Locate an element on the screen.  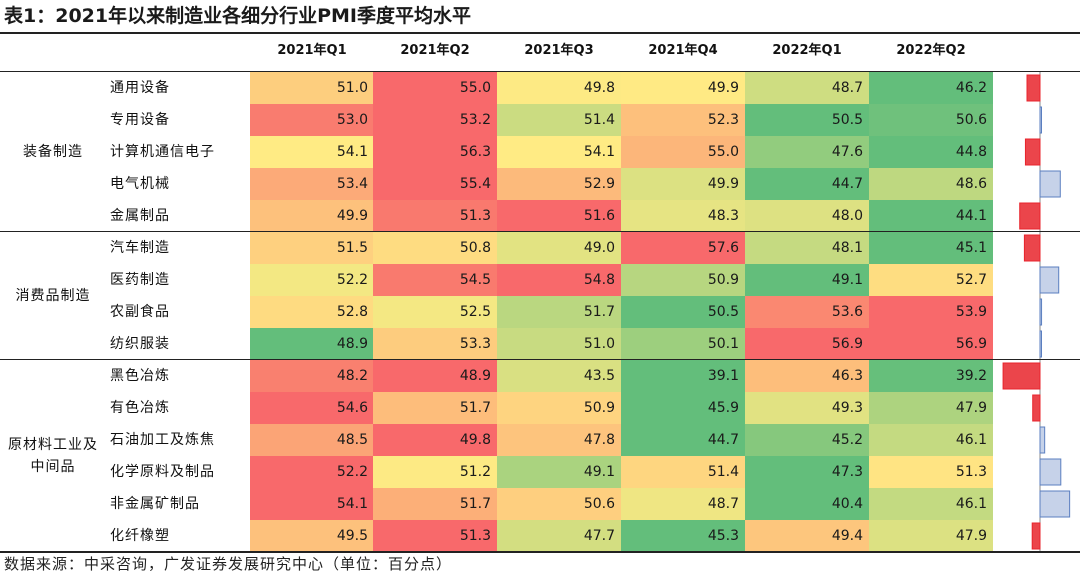
heatmap-cell: 52.8 is located at coordinates (312, 312).